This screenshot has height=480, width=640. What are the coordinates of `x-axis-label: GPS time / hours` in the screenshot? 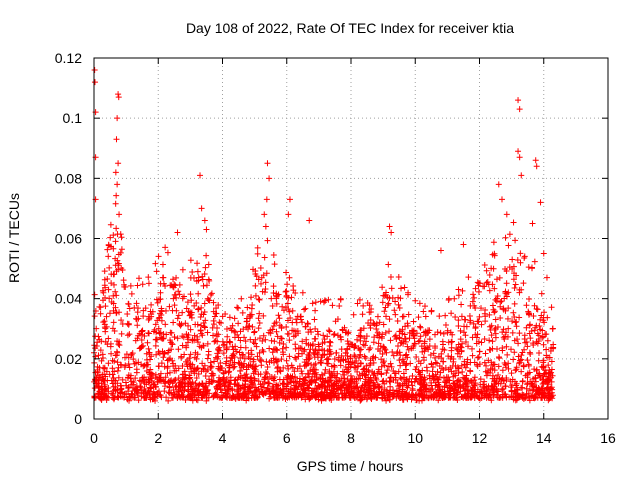 It's located at (350, 466).